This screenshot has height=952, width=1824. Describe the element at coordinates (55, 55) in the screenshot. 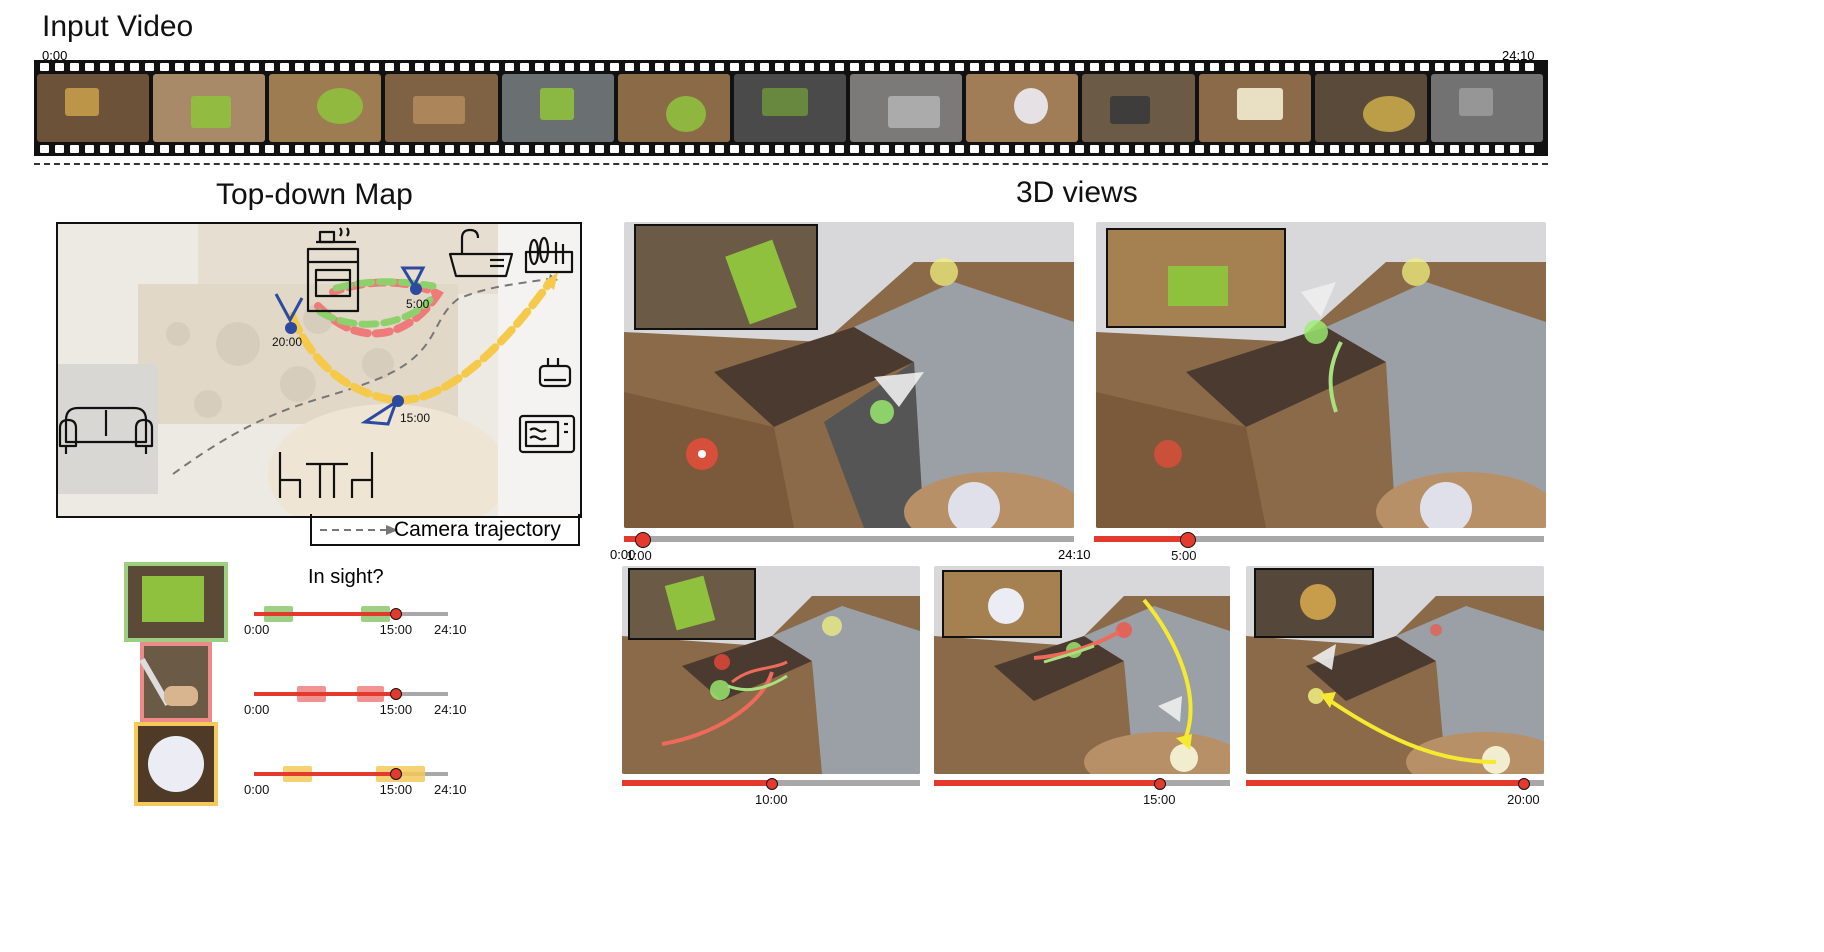

I see `video-start-time: 0:00` at that location.